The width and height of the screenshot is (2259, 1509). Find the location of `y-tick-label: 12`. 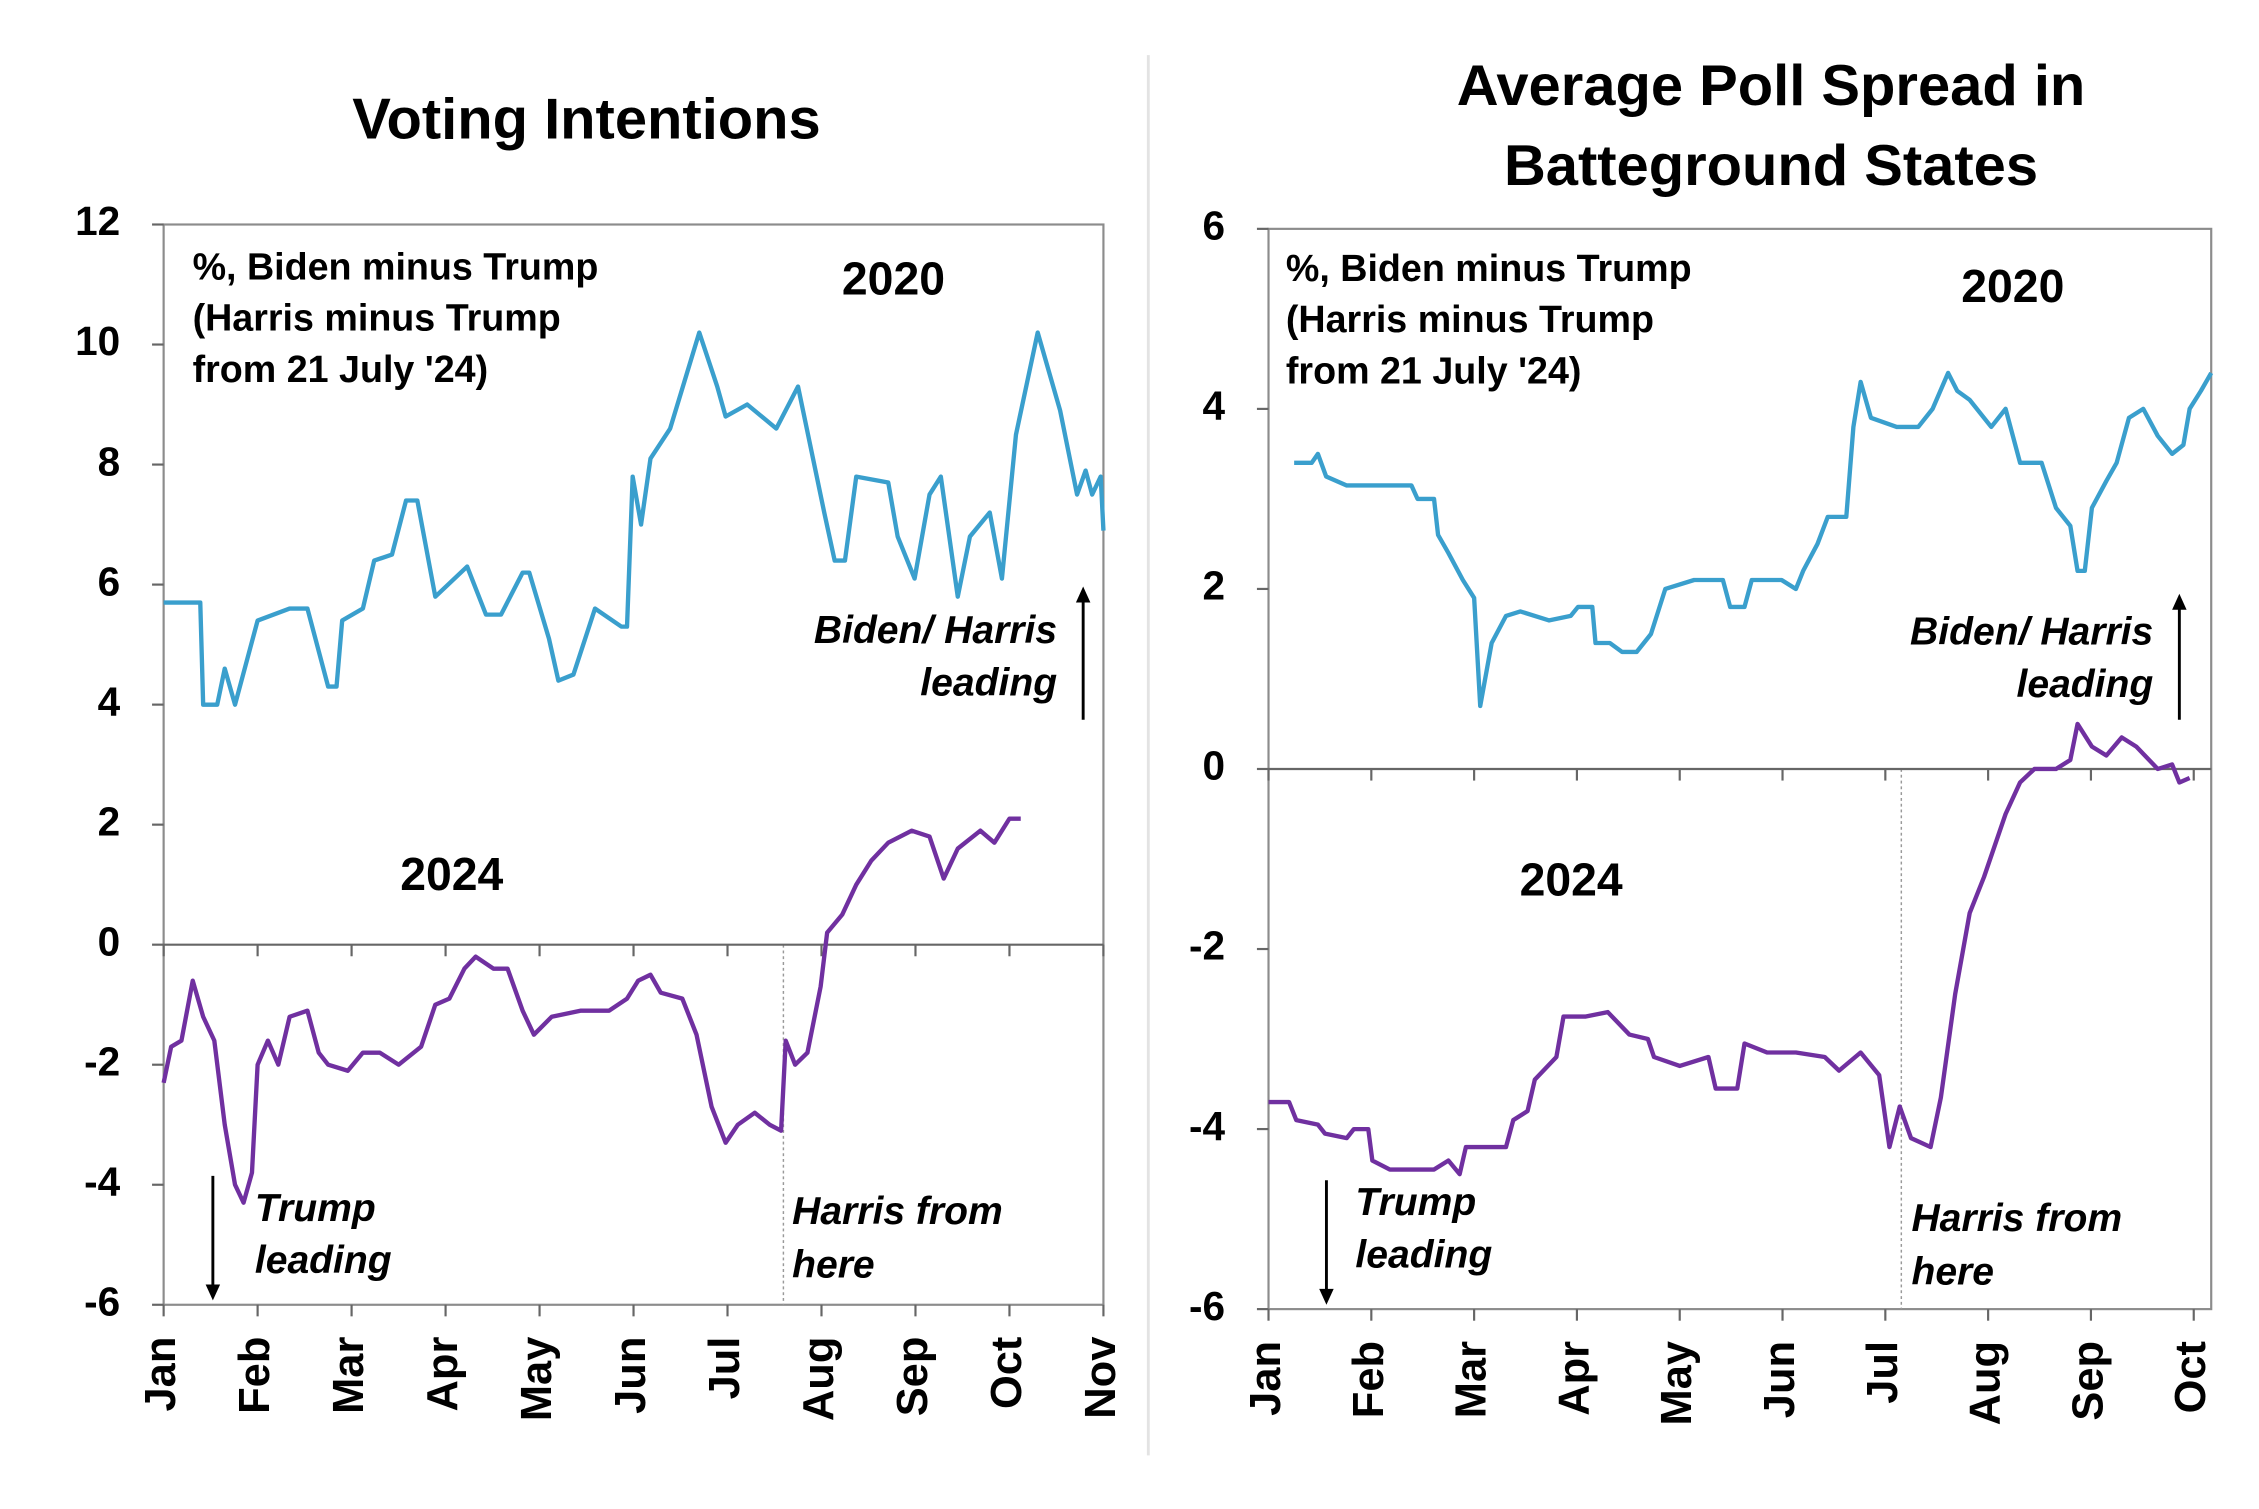

y-tick-label: 12 is located at coordinates (97, 221).